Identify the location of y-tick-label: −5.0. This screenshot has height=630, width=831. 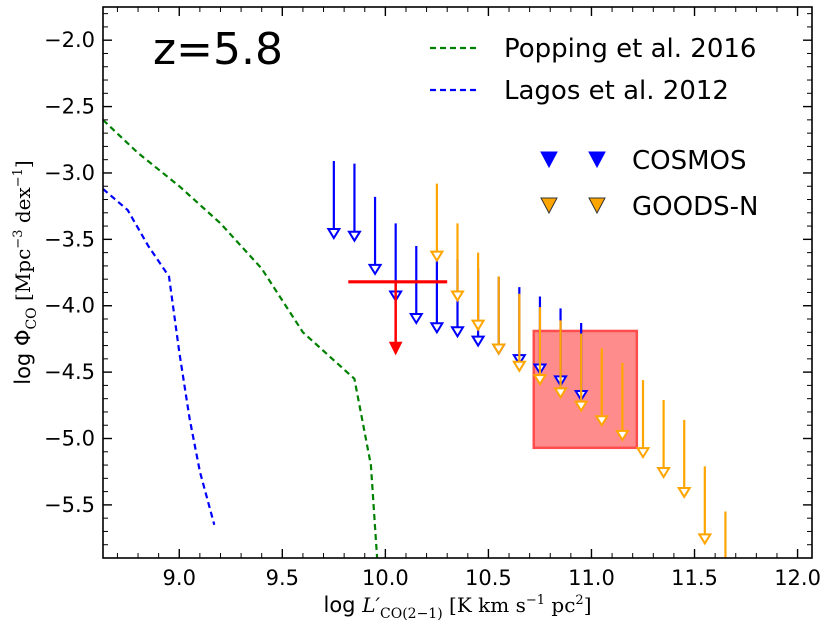
(69, 439).